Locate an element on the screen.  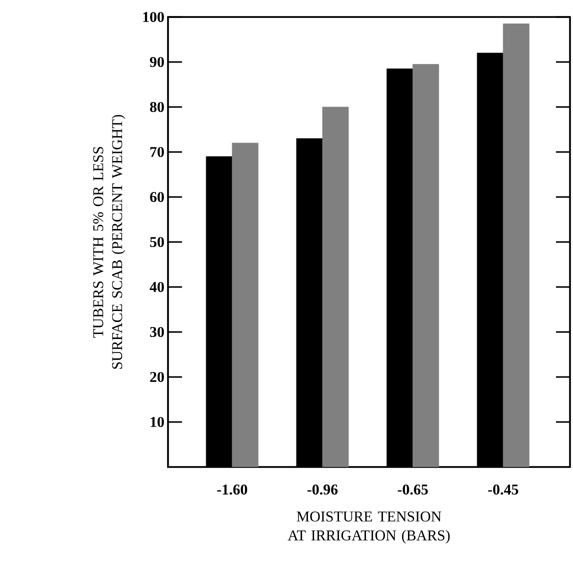
y-tick-label: 60 is located at coordinates (157, 197).